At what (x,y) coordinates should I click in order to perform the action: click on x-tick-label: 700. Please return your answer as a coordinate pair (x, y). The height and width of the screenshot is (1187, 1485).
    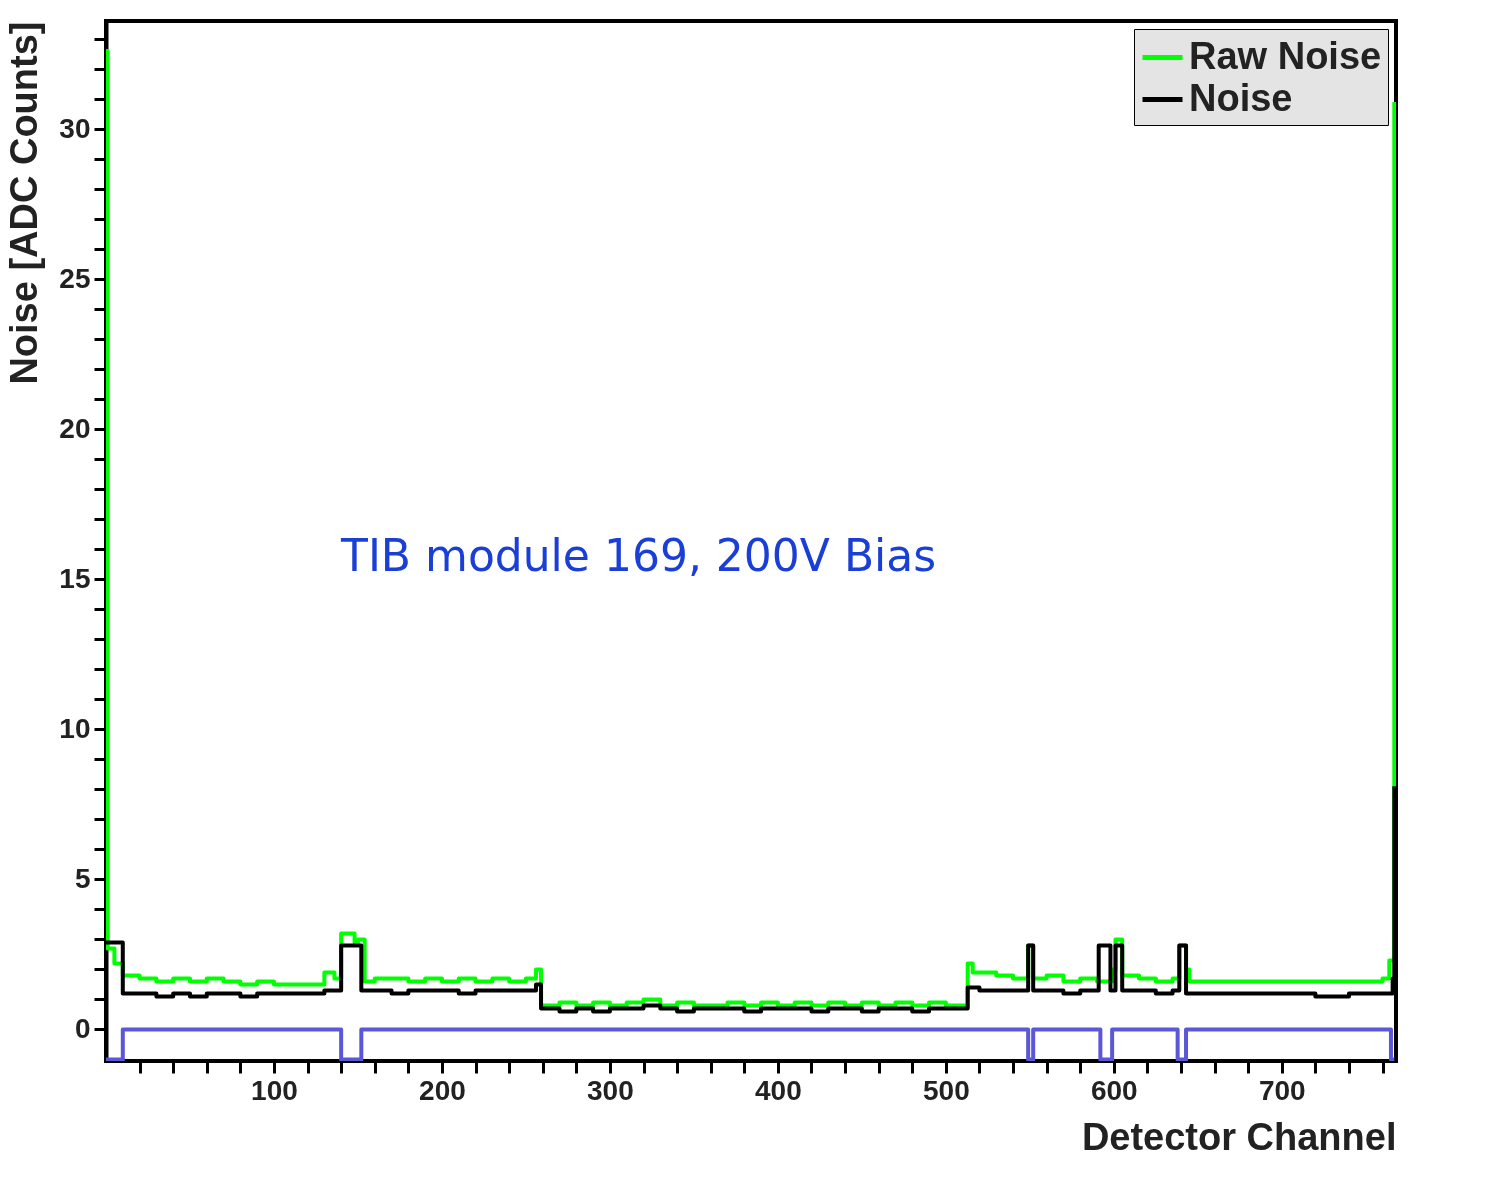
    Looking at the image, I should click on (1282, 1090).